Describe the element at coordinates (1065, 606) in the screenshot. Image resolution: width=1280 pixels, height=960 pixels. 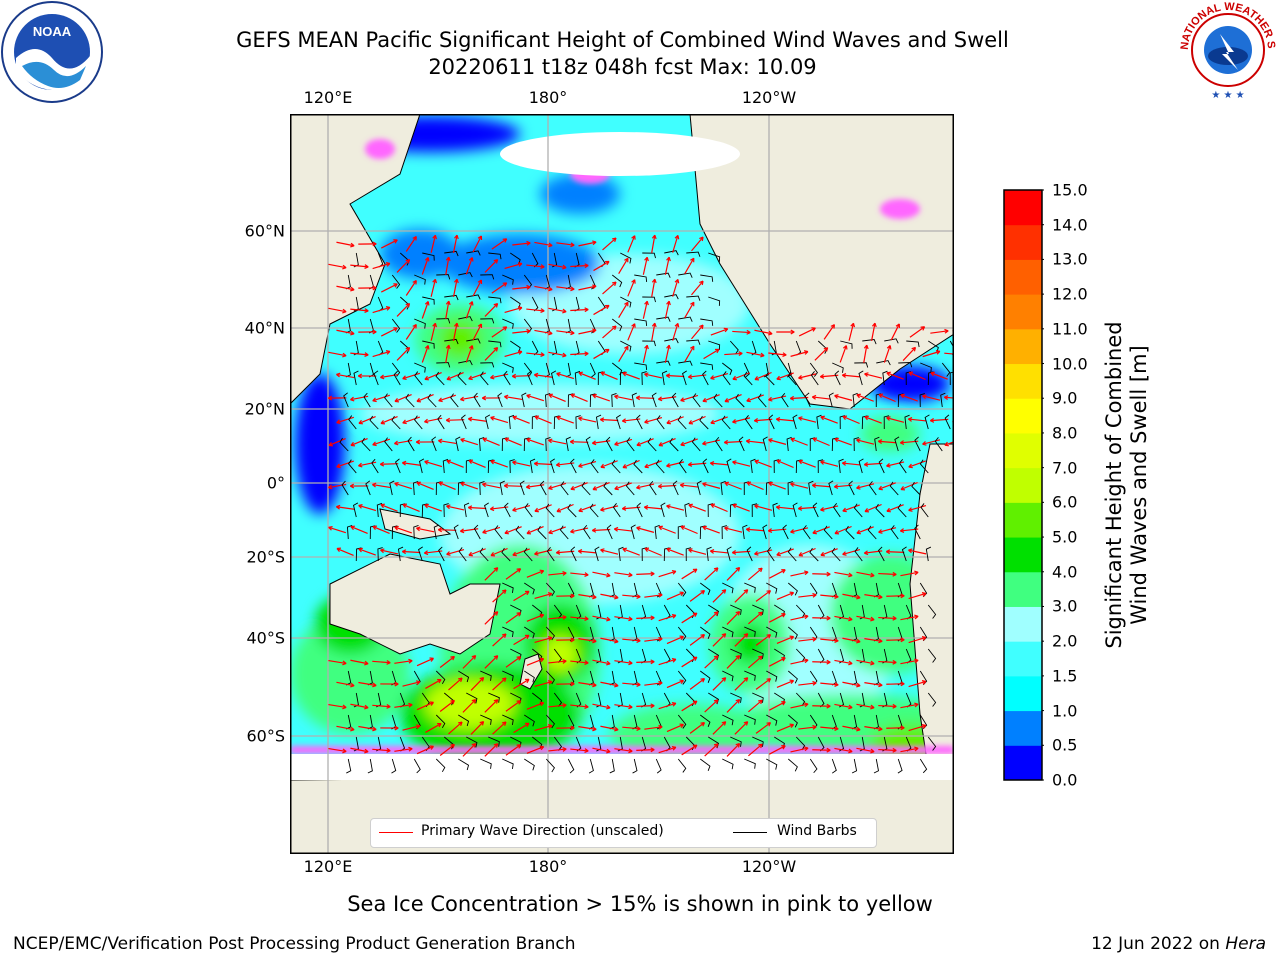
I see `colorbar-tick-label: 3.0` at that location.